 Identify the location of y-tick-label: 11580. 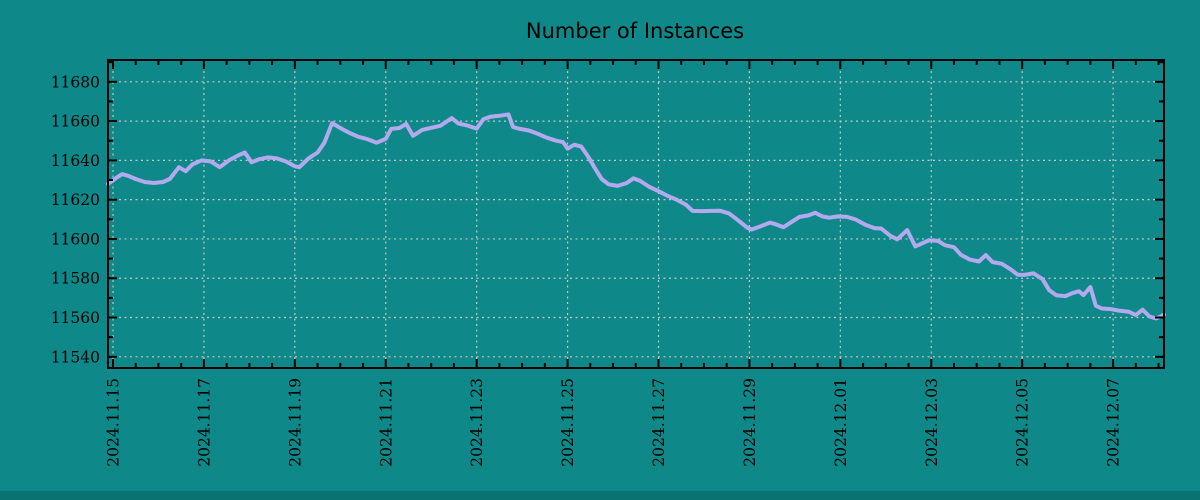
(75, 279).